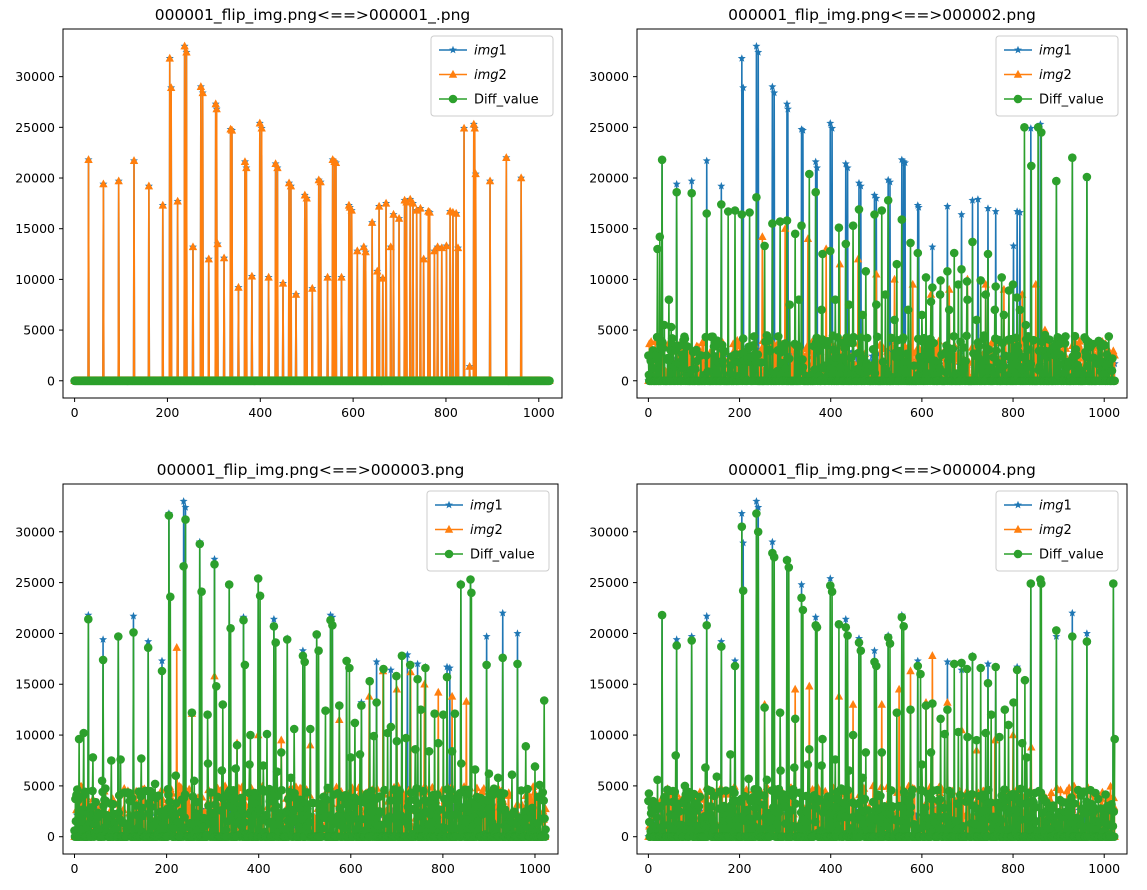 Image resolution: width=1147 pixels, height=890 pixels. I want to click on y-tick-label: 15000, so click(35, 228).